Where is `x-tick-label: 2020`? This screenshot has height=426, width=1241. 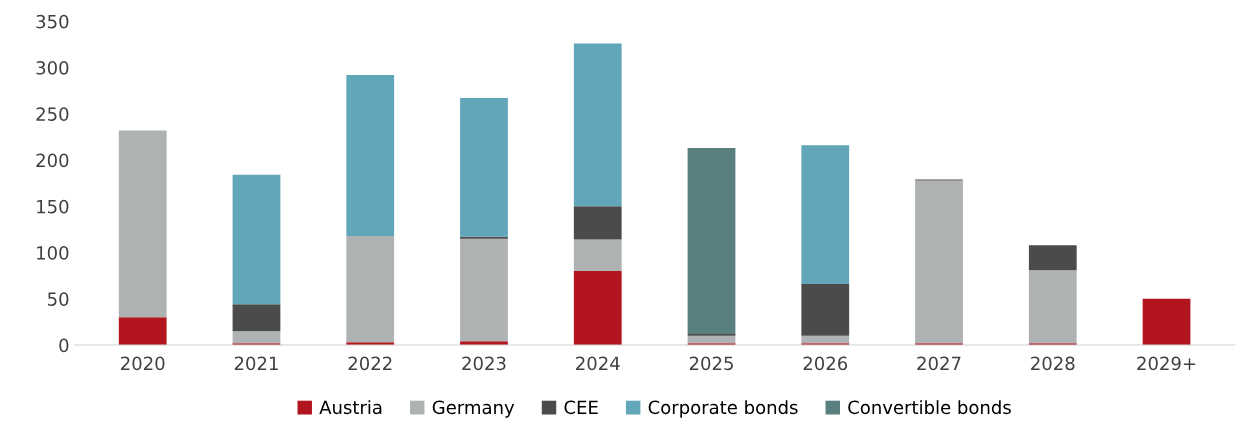 x-tick-label: 2020 is located at coordinates (143, 363).